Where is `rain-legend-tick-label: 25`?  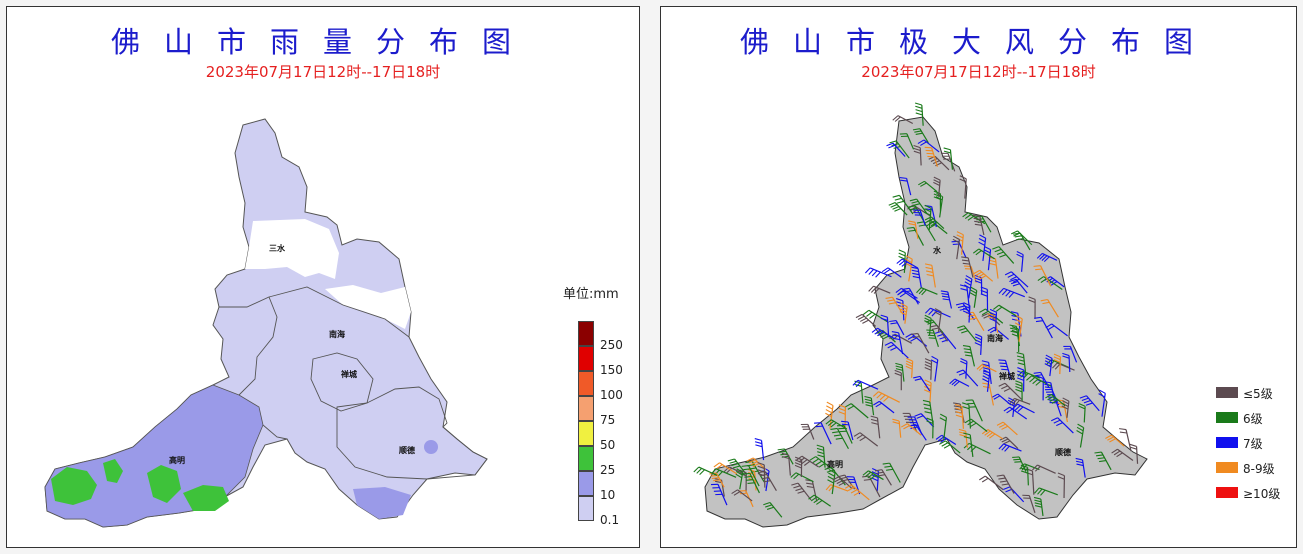 rain-legend-tick-label: 25 is located at coordinates (608, 470).